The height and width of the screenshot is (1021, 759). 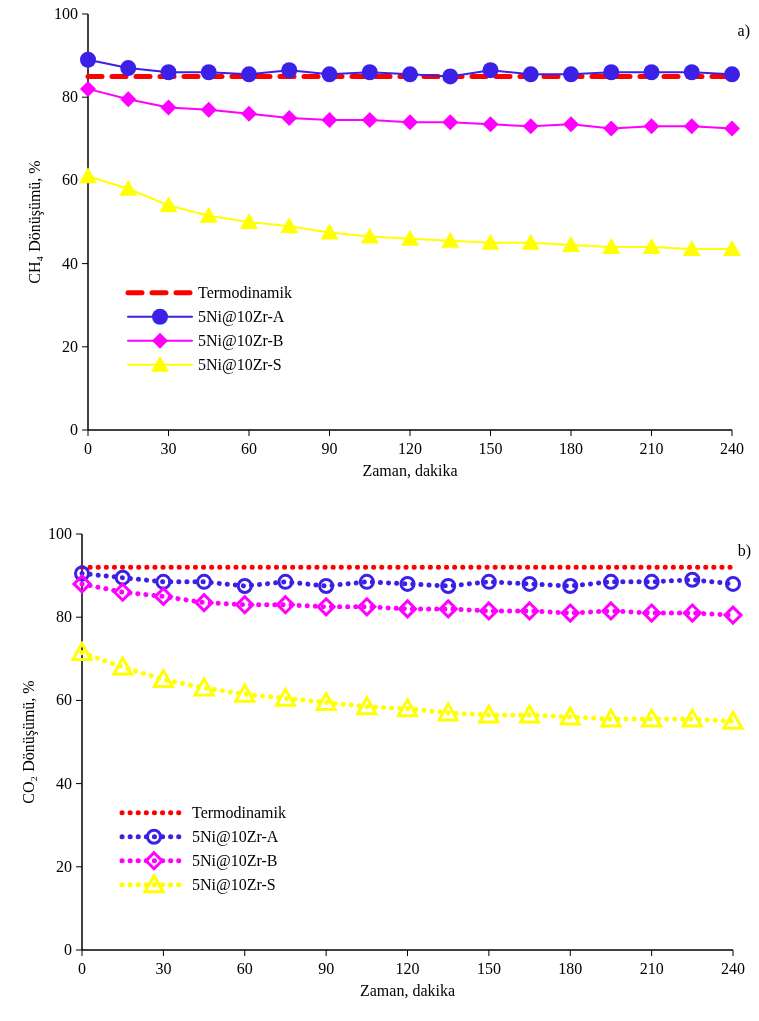 I want to click on x-tick-label: 30, so click(x=163, y=968).